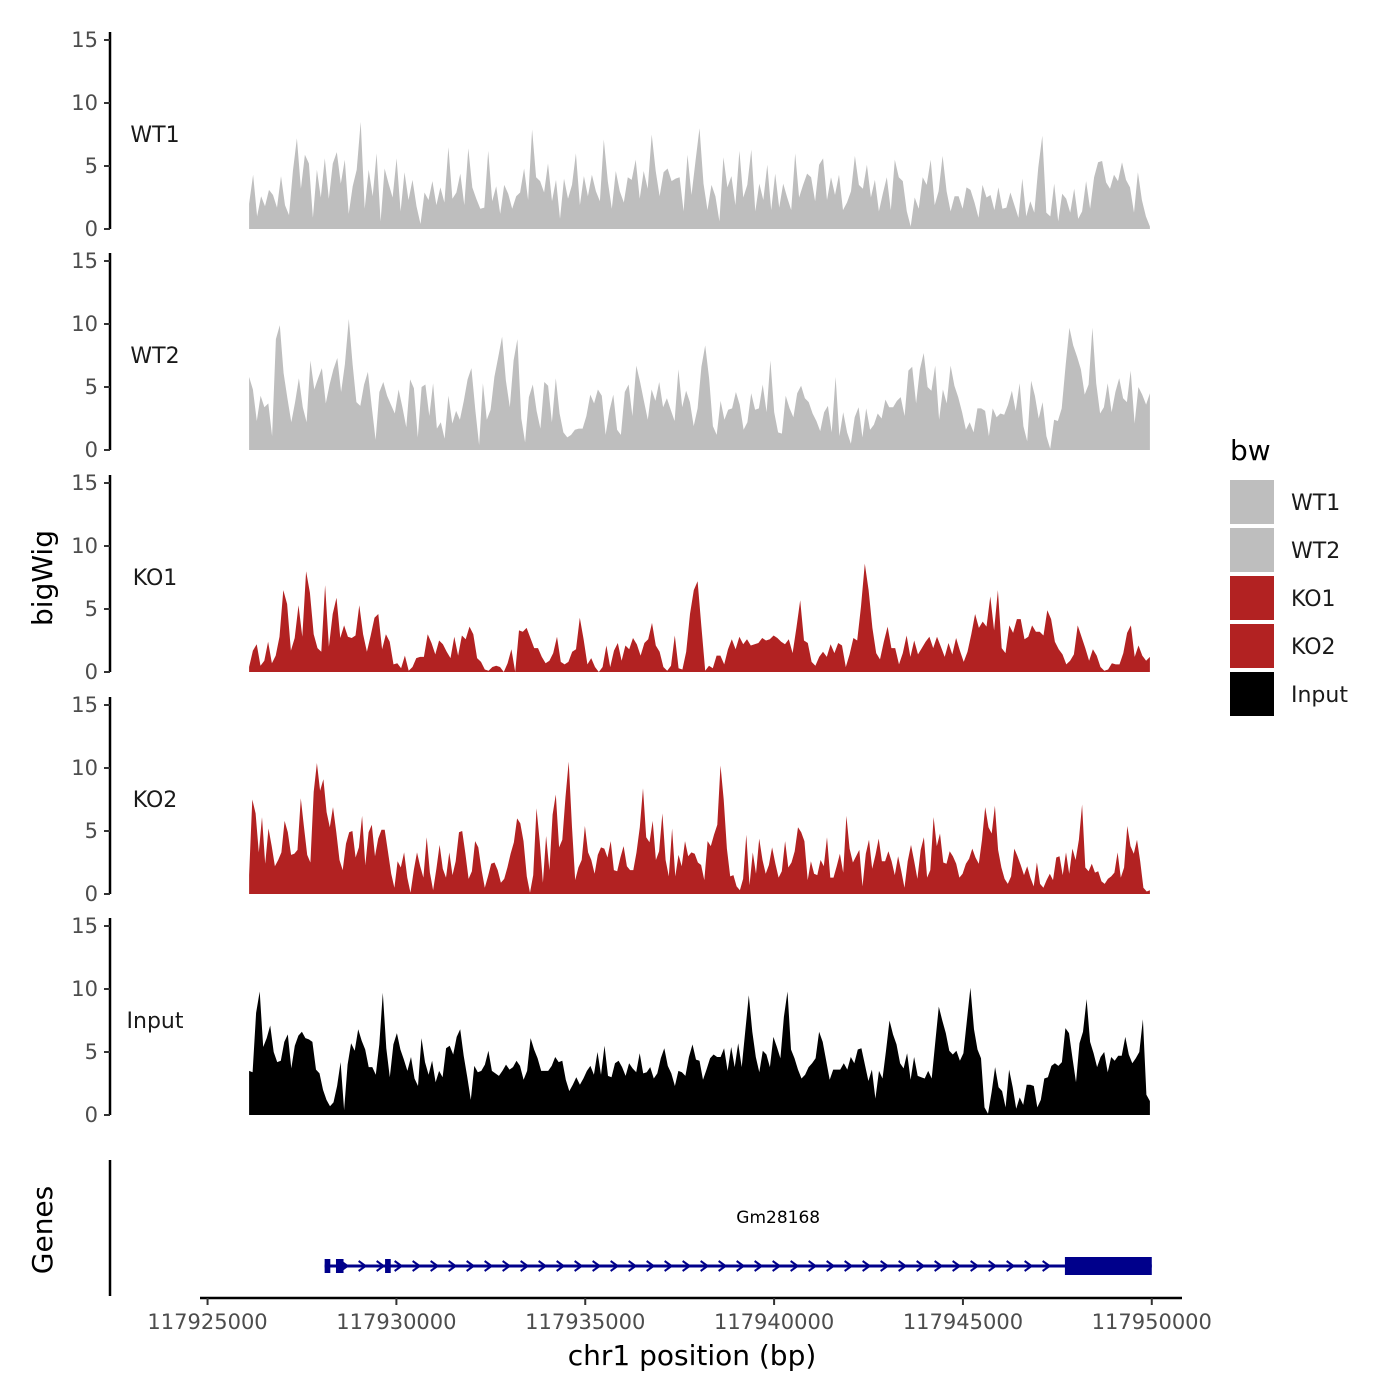 The width and height of the screenshot is (1400, 1400). What do you see at coordinates (699, 384) in the screenshot?
I see `signal-area-wt2` at bounding box center [699, 384].